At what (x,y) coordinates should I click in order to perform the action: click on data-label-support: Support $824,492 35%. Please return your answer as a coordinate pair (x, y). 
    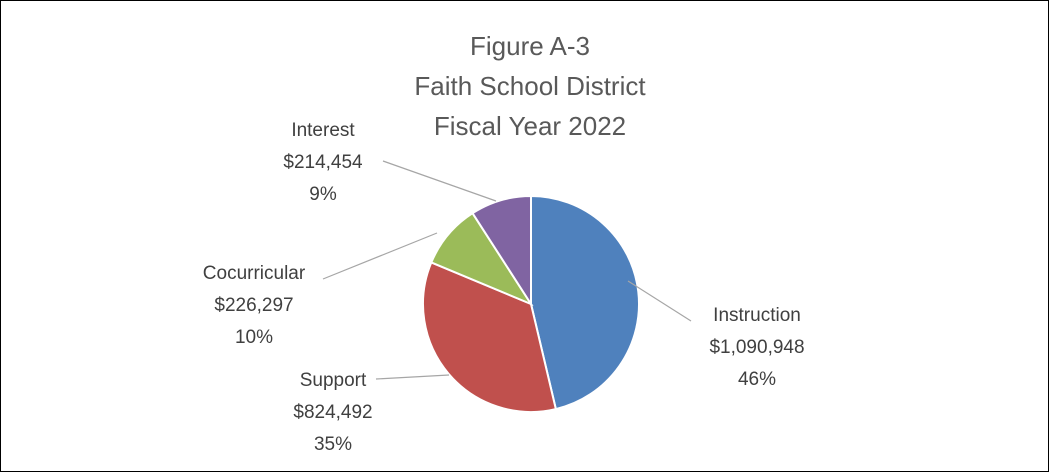
    Looking at the image, I should click on (332, 412).